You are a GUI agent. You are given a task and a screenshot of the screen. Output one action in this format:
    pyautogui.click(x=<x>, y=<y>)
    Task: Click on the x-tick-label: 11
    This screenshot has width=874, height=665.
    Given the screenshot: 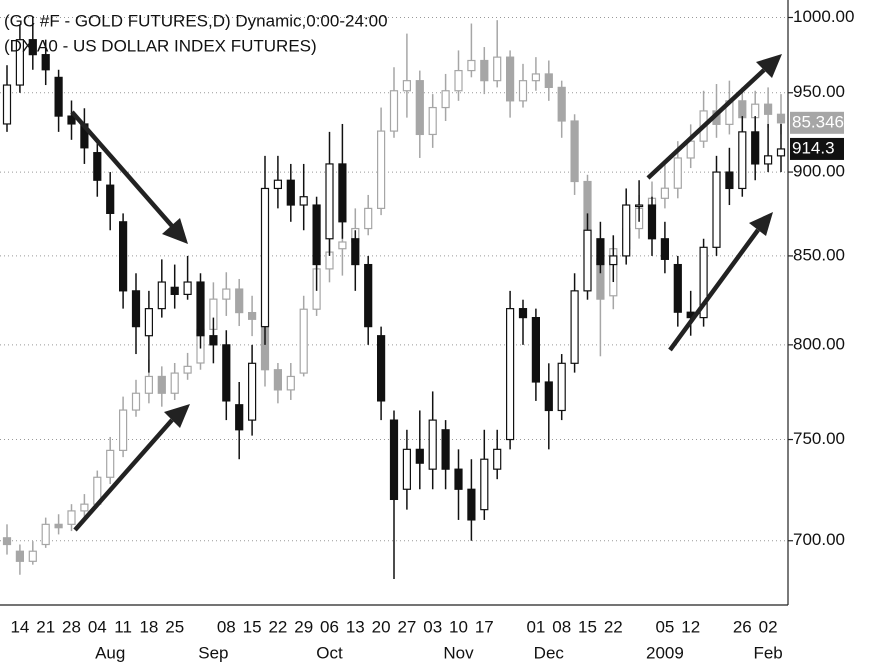 What is the action you would take?
    pyautogui.click(x=123, y=626)
    